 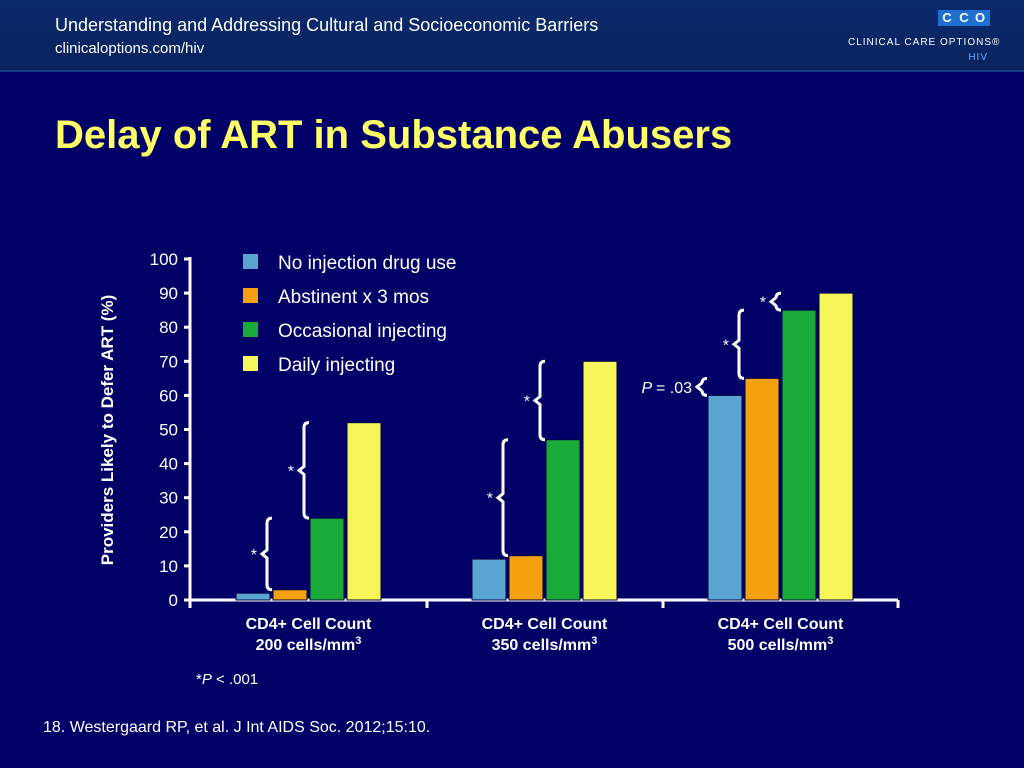 I want to click on y-tick-label: 30, so click(x=168, y=498).